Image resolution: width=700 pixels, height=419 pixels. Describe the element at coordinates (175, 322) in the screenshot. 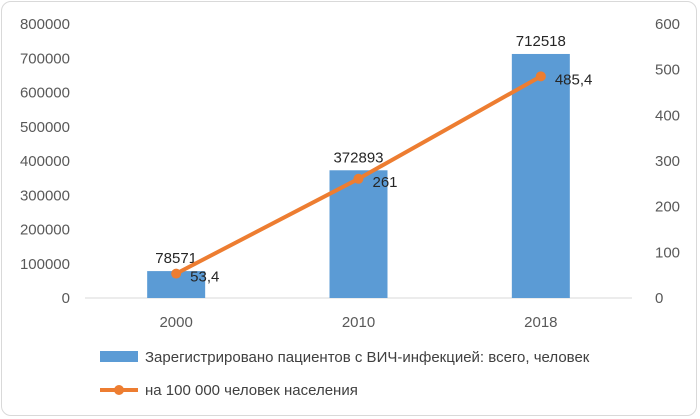

I see `x-tick-label: 2000` at that location.